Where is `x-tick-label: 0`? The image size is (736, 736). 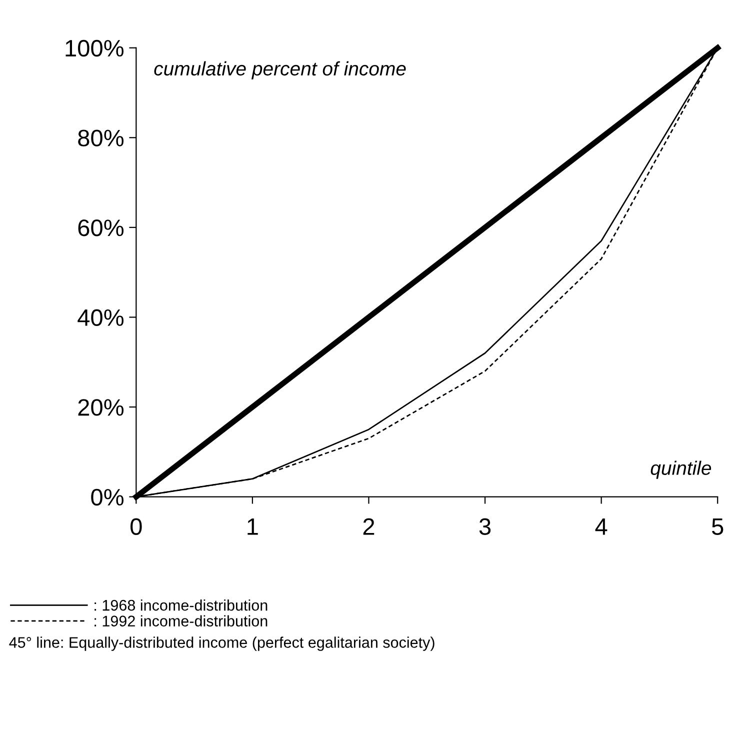
x-tick-label: 0 is located at coordinates (136, 526).